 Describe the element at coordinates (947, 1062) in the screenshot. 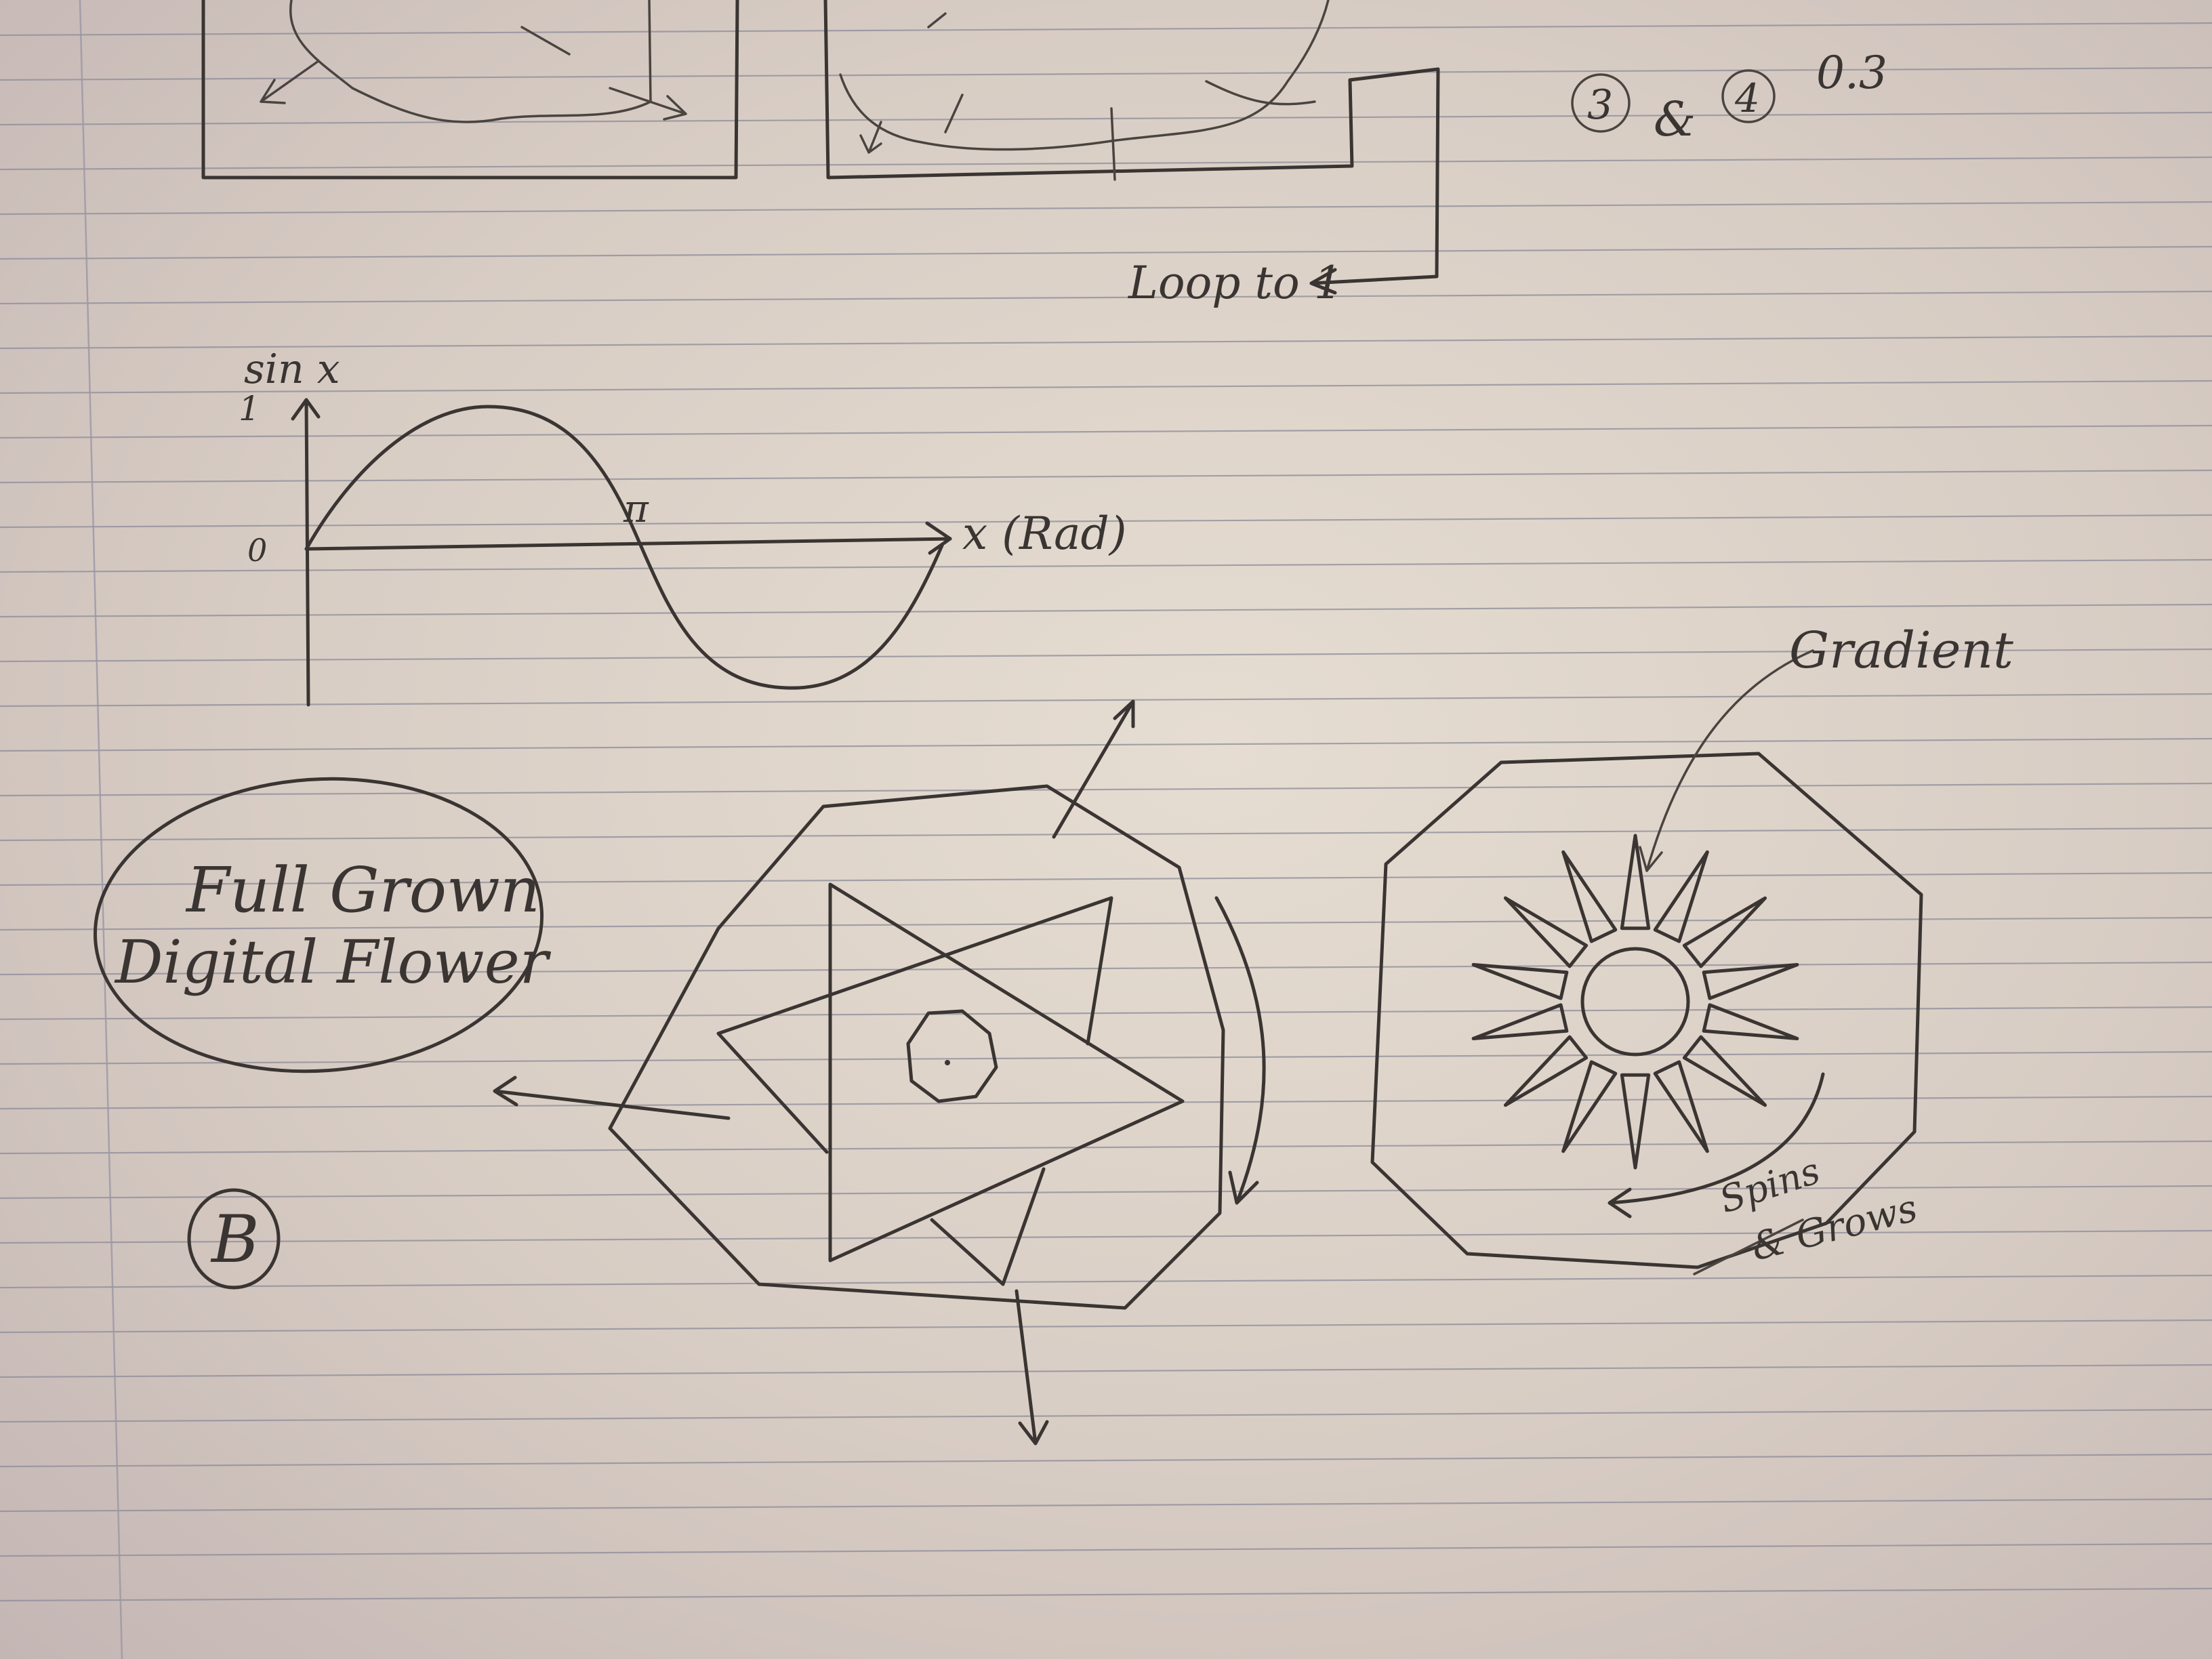

I see `center-dot` at that location.